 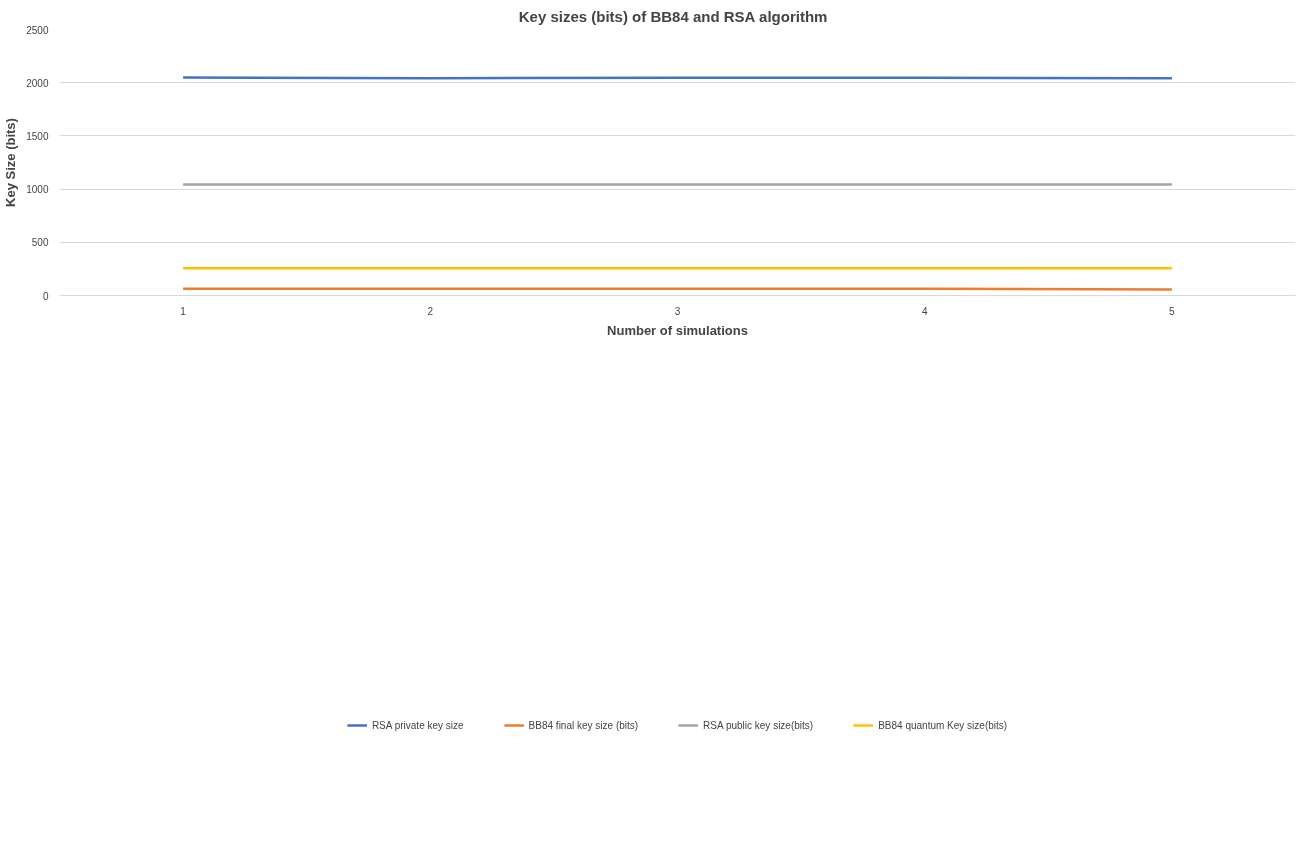 I want to click on legend-label: BB84 final key size (bits), so click(x=583, y=725).